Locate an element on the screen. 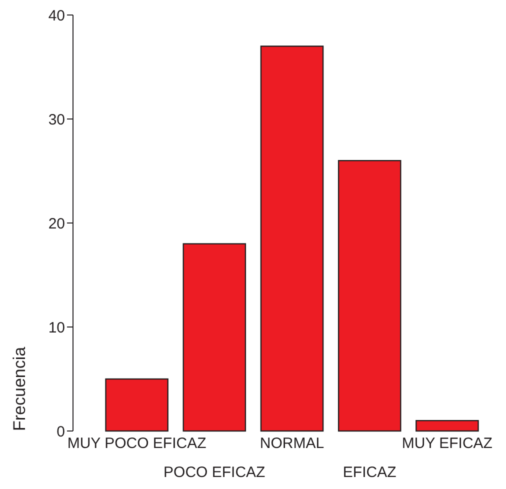 Image resolution: width=506 pixels, height=489 pixels. y-axis-title: Frecuencia is located at coordinates (19, 388).